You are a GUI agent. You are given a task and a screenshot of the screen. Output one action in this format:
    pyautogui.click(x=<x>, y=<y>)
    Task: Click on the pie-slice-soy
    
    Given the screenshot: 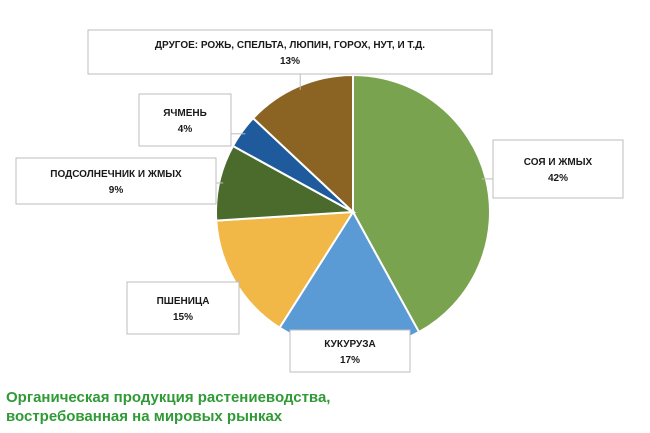 What is the action you would take?
    pyautogui.click(x=421, y=203)
    